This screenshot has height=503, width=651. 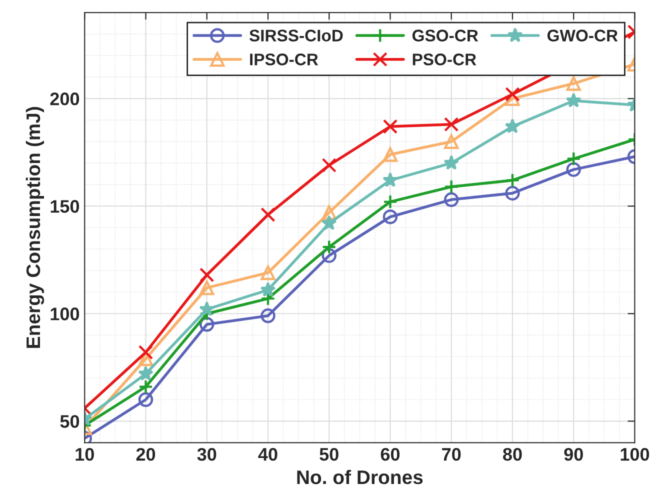 What do you see at coordinates (360, 477) in the screenshot?
I see `x-axis-title: No. of Drones` at bounding box center [360, 477].